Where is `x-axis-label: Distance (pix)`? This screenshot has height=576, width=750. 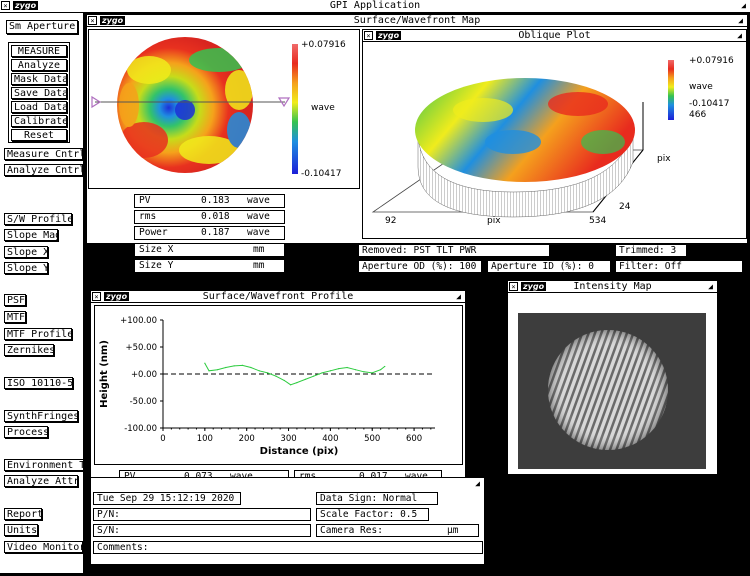
x-axis-label: Distance (pix) is located at coordinates (299, 451).